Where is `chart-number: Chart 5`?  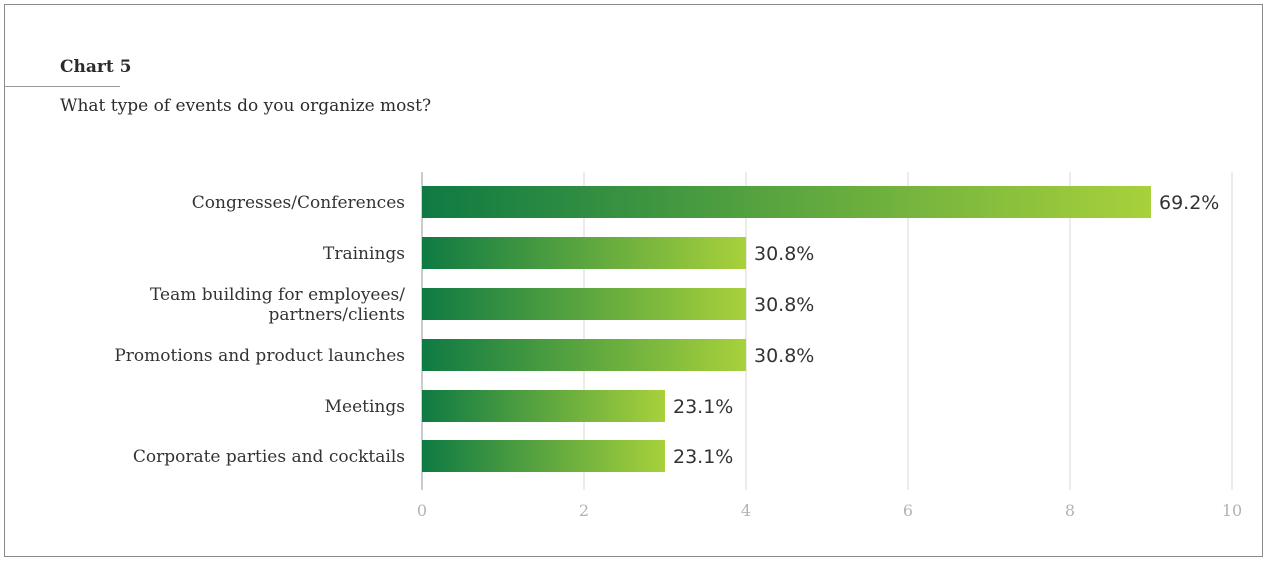
chart-number: Chart 5 is located at coordinates (96, 67).